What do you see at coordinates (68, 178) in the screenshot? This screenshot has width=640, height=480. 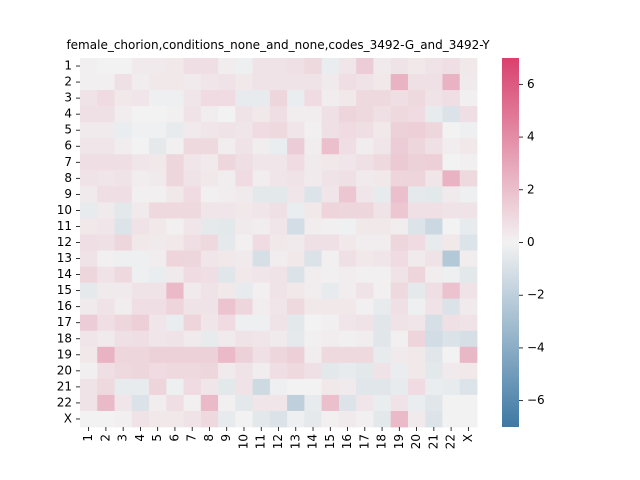 I see `y-tick-label: 8` at bounding box center [68, 178].